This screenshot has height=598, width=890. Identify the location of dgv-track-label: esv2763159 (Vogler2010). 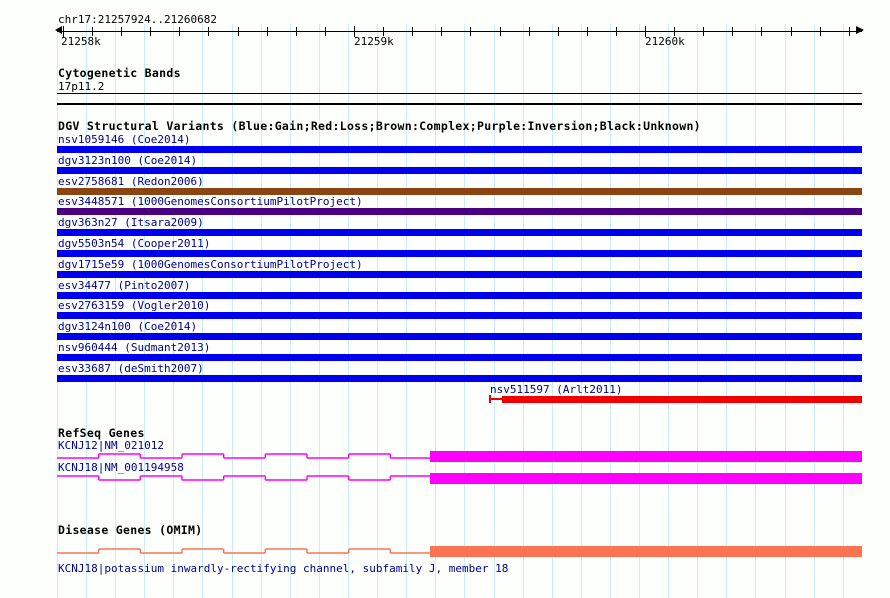
(134, 305).